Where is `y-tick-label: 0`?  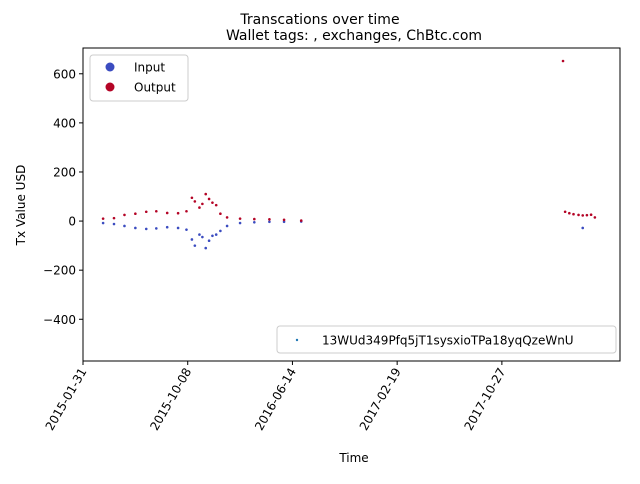
y-tick-label: 0 is located at coordinates (72, 222).